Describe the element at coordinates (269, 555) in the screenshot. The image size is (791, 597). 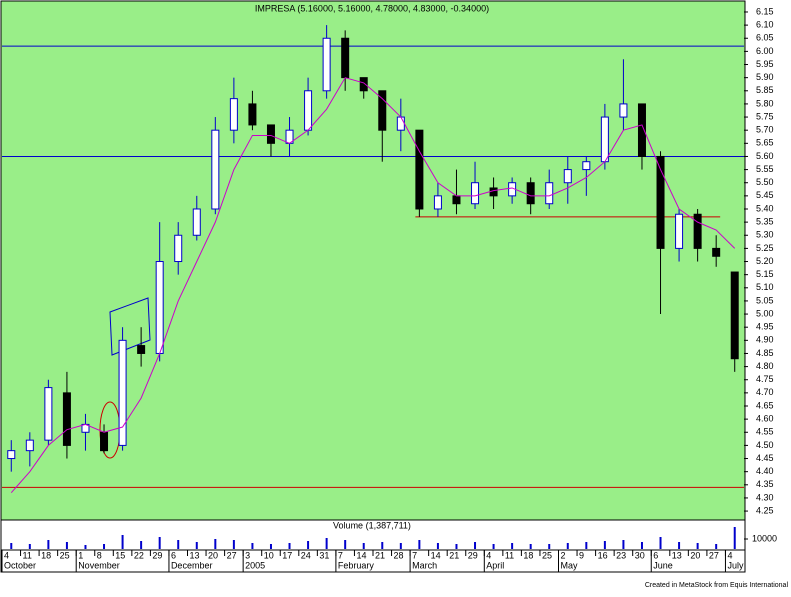
I see `x-tick-label: 10` at that location.